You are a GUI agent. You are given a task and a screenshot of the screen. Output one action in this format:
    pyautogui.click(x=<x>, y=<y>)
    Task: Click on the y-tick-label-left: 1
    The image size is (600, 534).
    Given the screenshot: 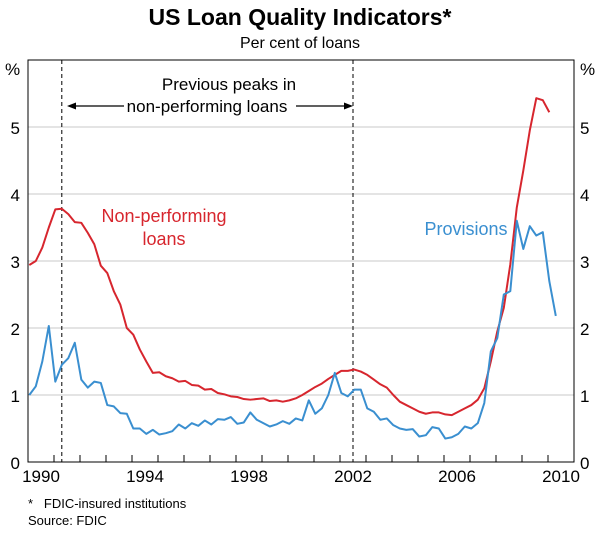 What is the action you would take?
    pyautogui.click(x=15, y=396)
    